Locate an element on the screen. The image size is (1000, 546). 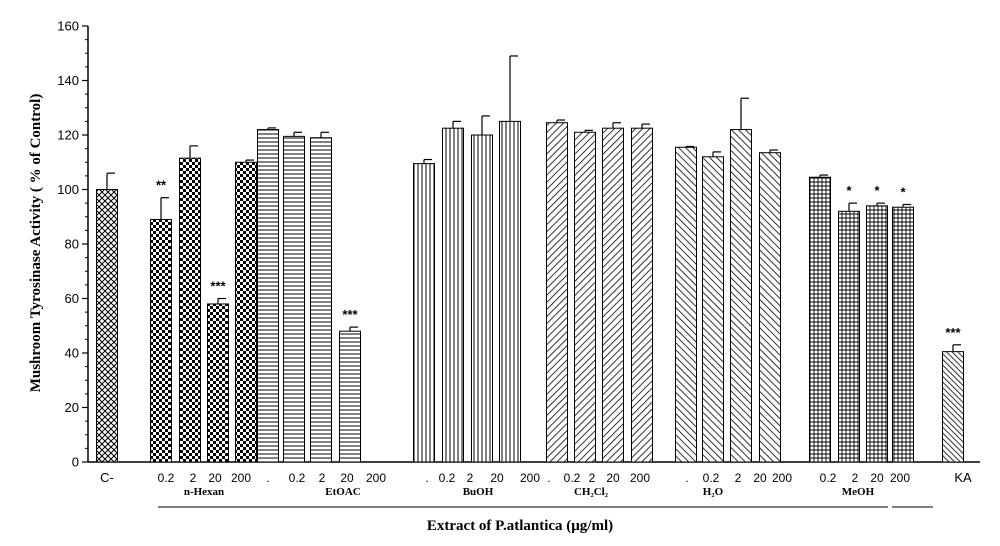
group-label: CH₂Cl₂ is located at coordinates (591, 492).